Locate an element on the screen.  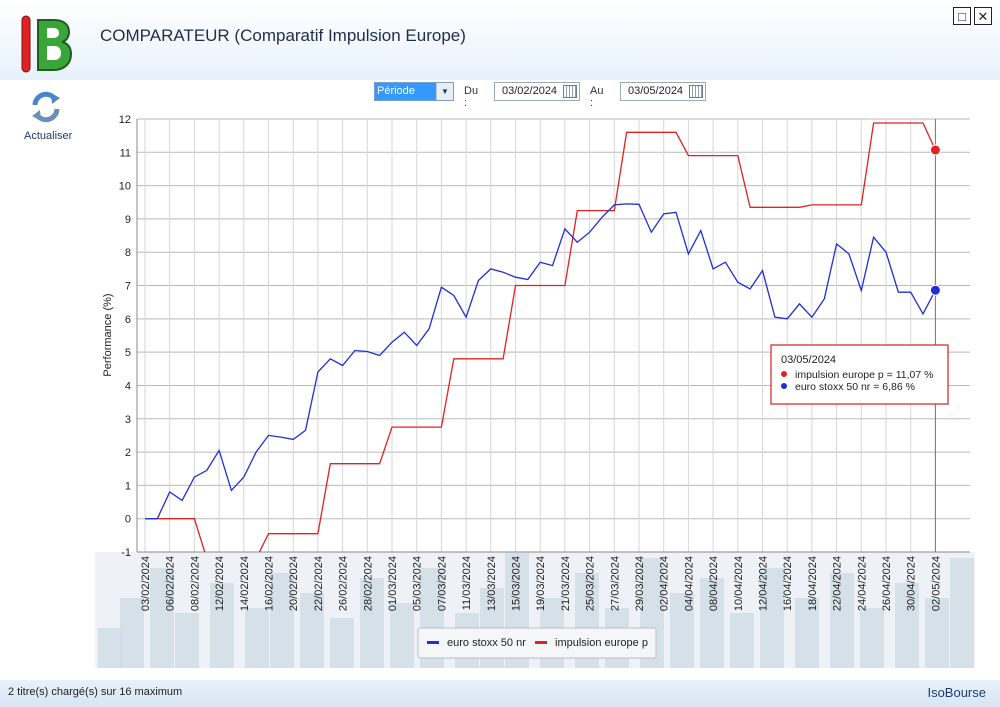
x-tick-label: 07/03/2024 is located at coordinates (442, 583).